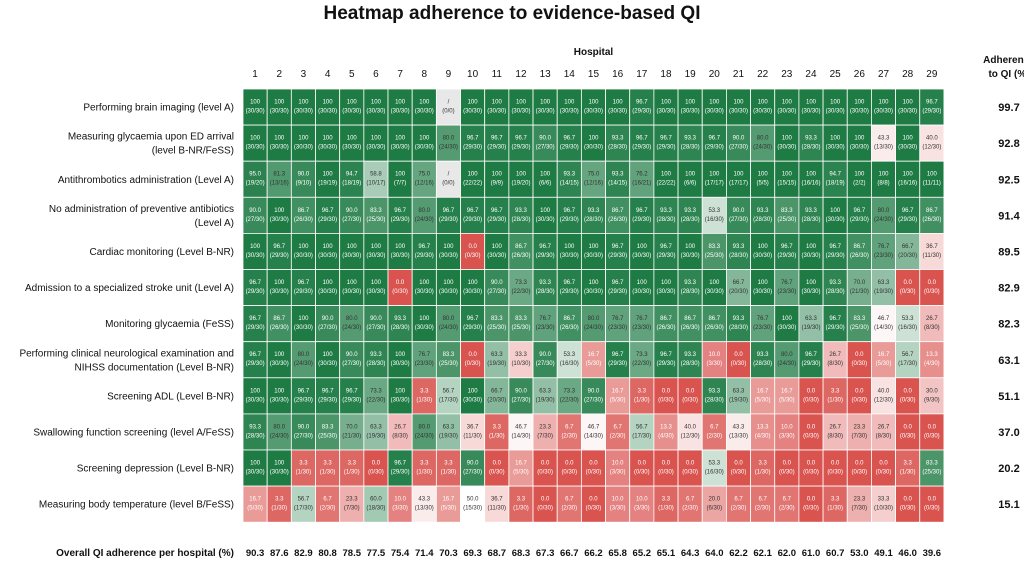 This screenshot has height=568, width=1024. Describe the element at coordinates (714, 436) in the screenshot. I see `cell-count: (2/30)` at that location.